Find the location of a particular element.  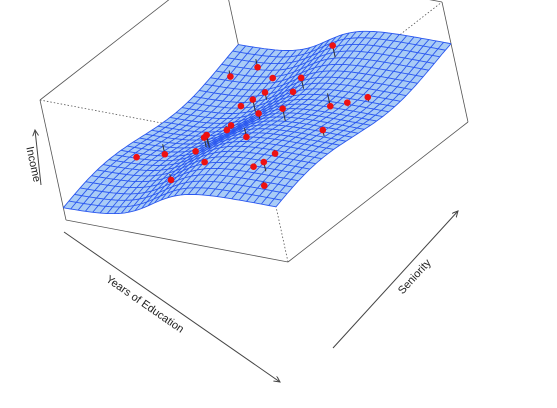

y-axis-label: Seniority is located at coordinates (415, 277).